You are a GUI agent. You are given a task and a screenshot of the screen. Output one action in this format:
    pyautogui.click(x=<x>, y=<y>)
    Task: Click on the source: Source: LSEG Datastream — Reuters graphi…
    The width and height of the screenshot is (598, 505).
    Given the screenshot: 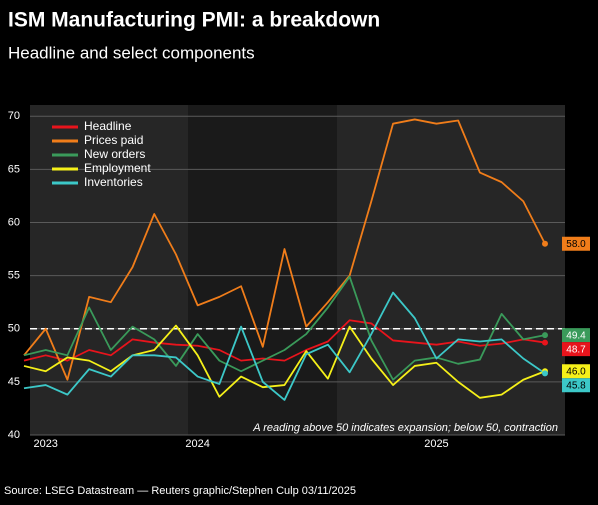 What is the action you would take?
    pyautogui.click(x=180, y=491)
    